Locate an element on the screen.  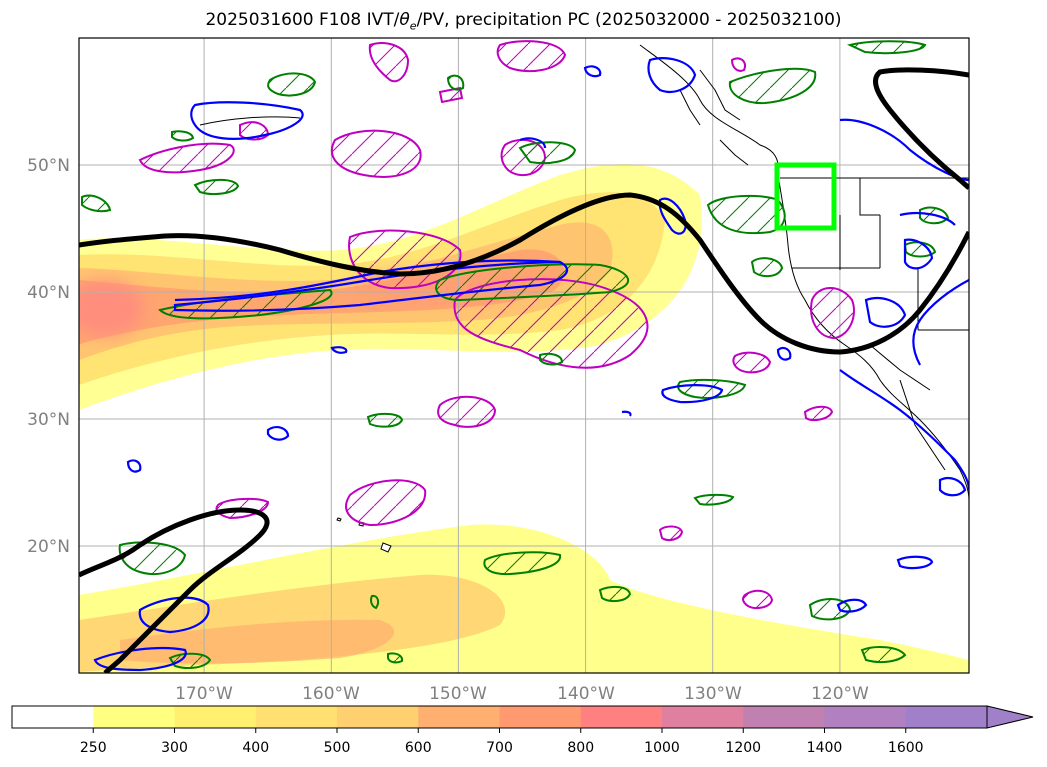
title-prefix: 2025031600 F108 IVT/ is located at coordinates (302, 20).